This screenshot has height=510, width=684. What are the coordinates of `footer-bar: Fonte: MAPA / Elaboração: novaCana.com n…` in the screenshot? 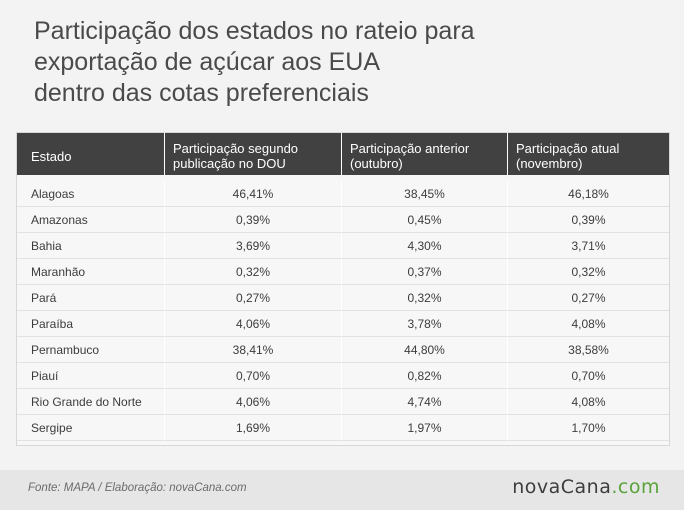 It's located at (342, 490).